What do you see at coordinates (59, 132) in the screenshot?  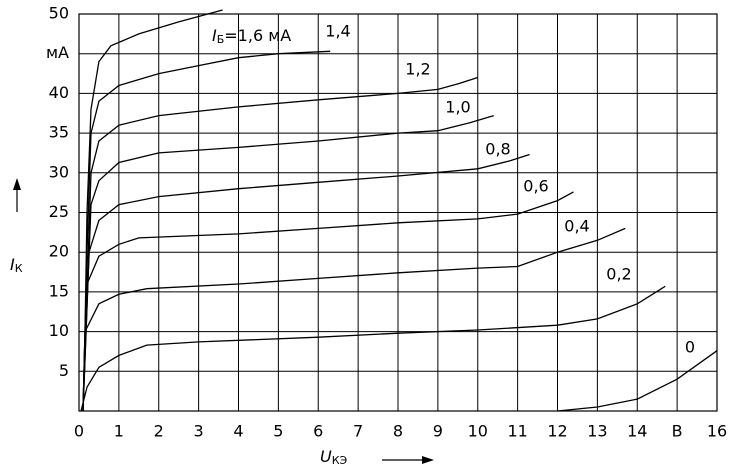 I see `y-tick-label: 35` at bounding box center [59, 132].